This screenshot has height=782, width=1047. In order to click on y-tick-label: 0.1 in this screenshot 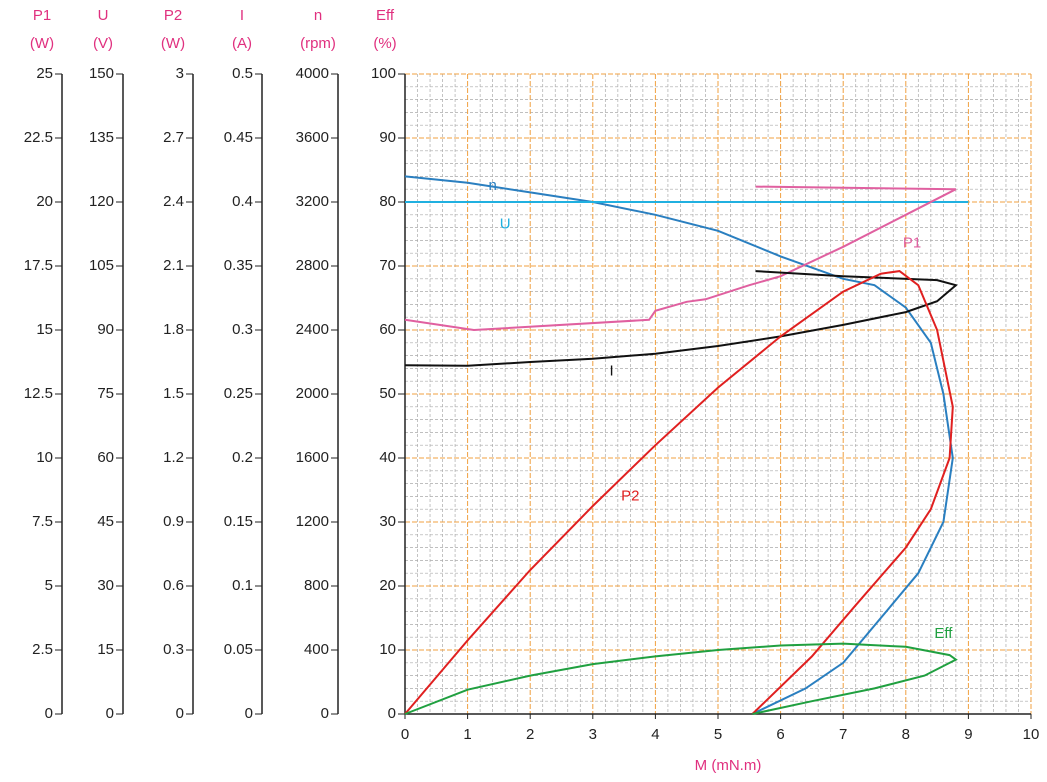, I will do `click(242, 585)`.